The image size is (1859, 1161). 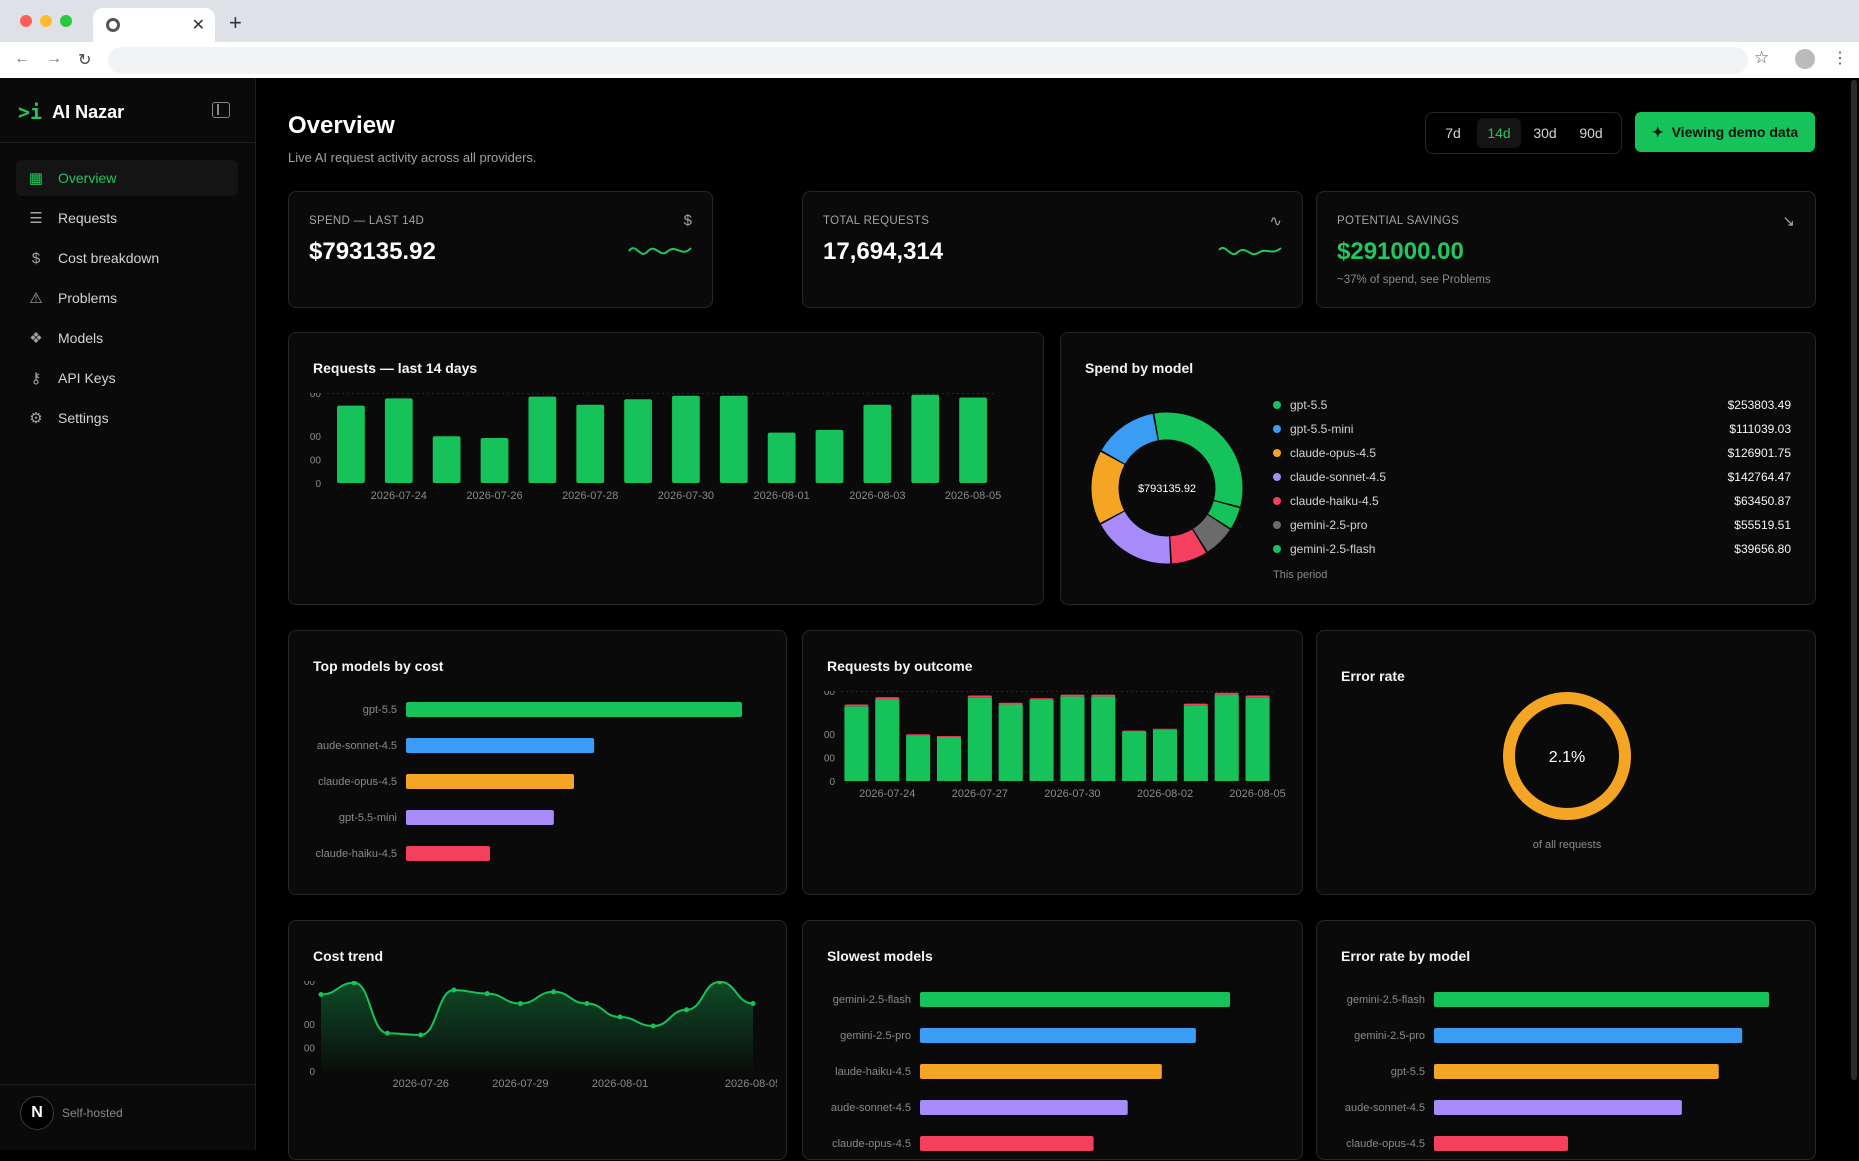 What do you see at coordinates (1523, 133) in the screenshot?
I see `range-selector: 7d 14d 30d 90d` at bounding box center [1523, 133].